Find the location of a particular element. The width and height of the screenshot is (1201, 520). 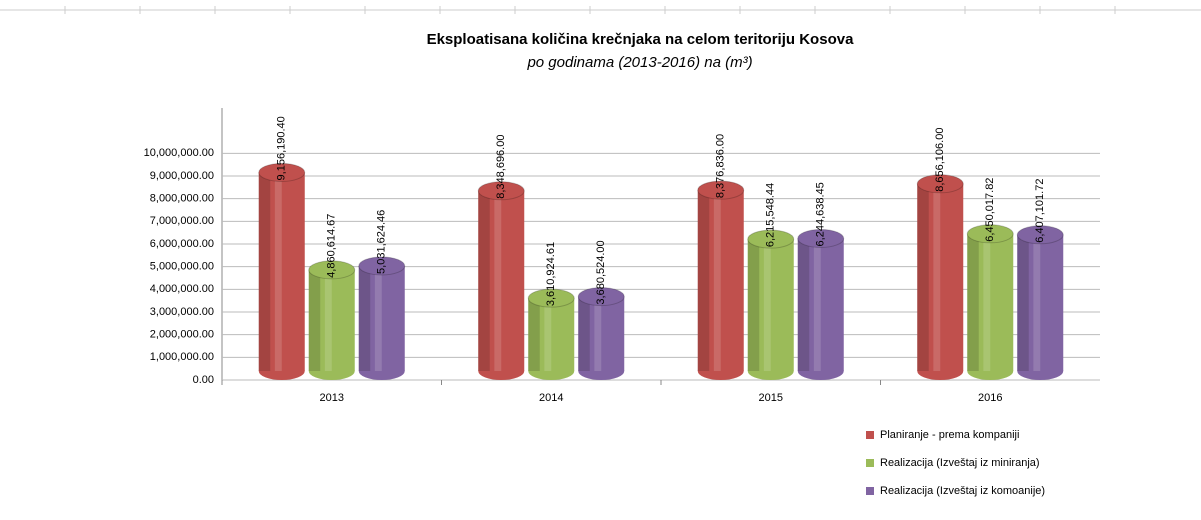

data-label: 6,215,548.44 is located at coordinates (771, 215).